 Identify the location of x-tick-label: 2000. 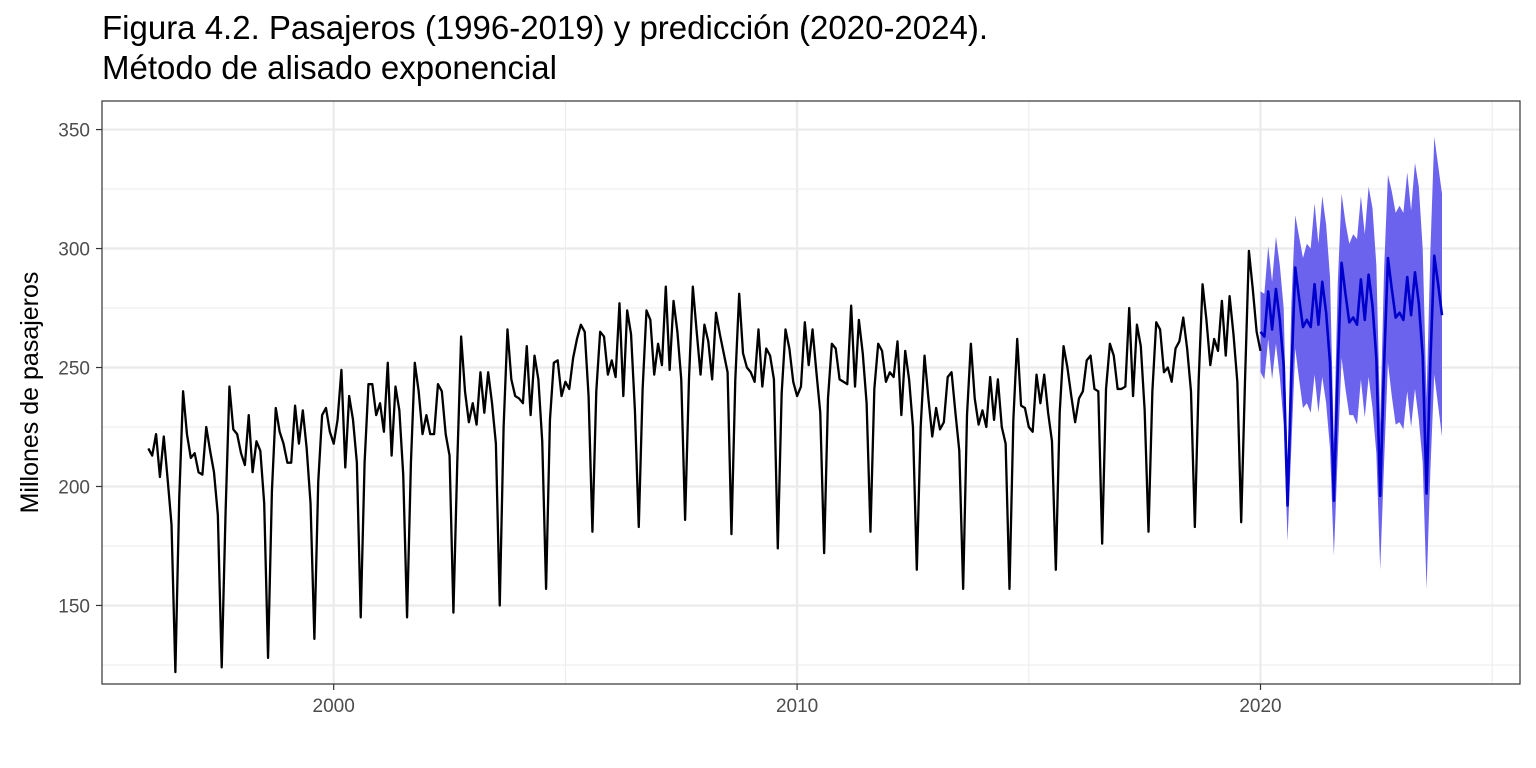
(334, 706).